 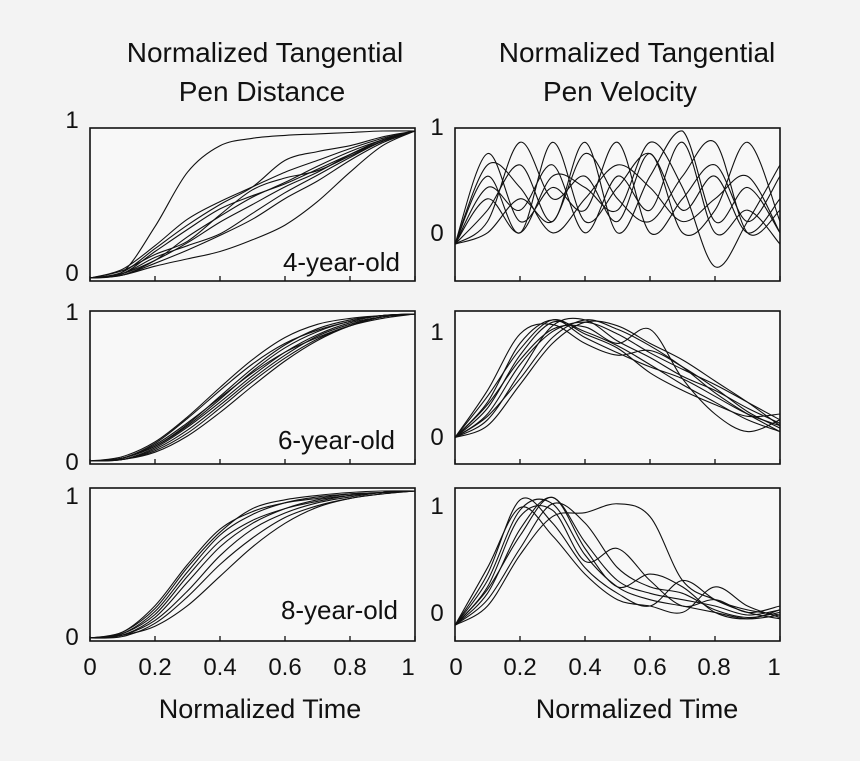 What do you see at coordinates (436, 506) in the screenshot?
I see `ytick-8yo-vel-1: 1` at bounding box center [436, 506].